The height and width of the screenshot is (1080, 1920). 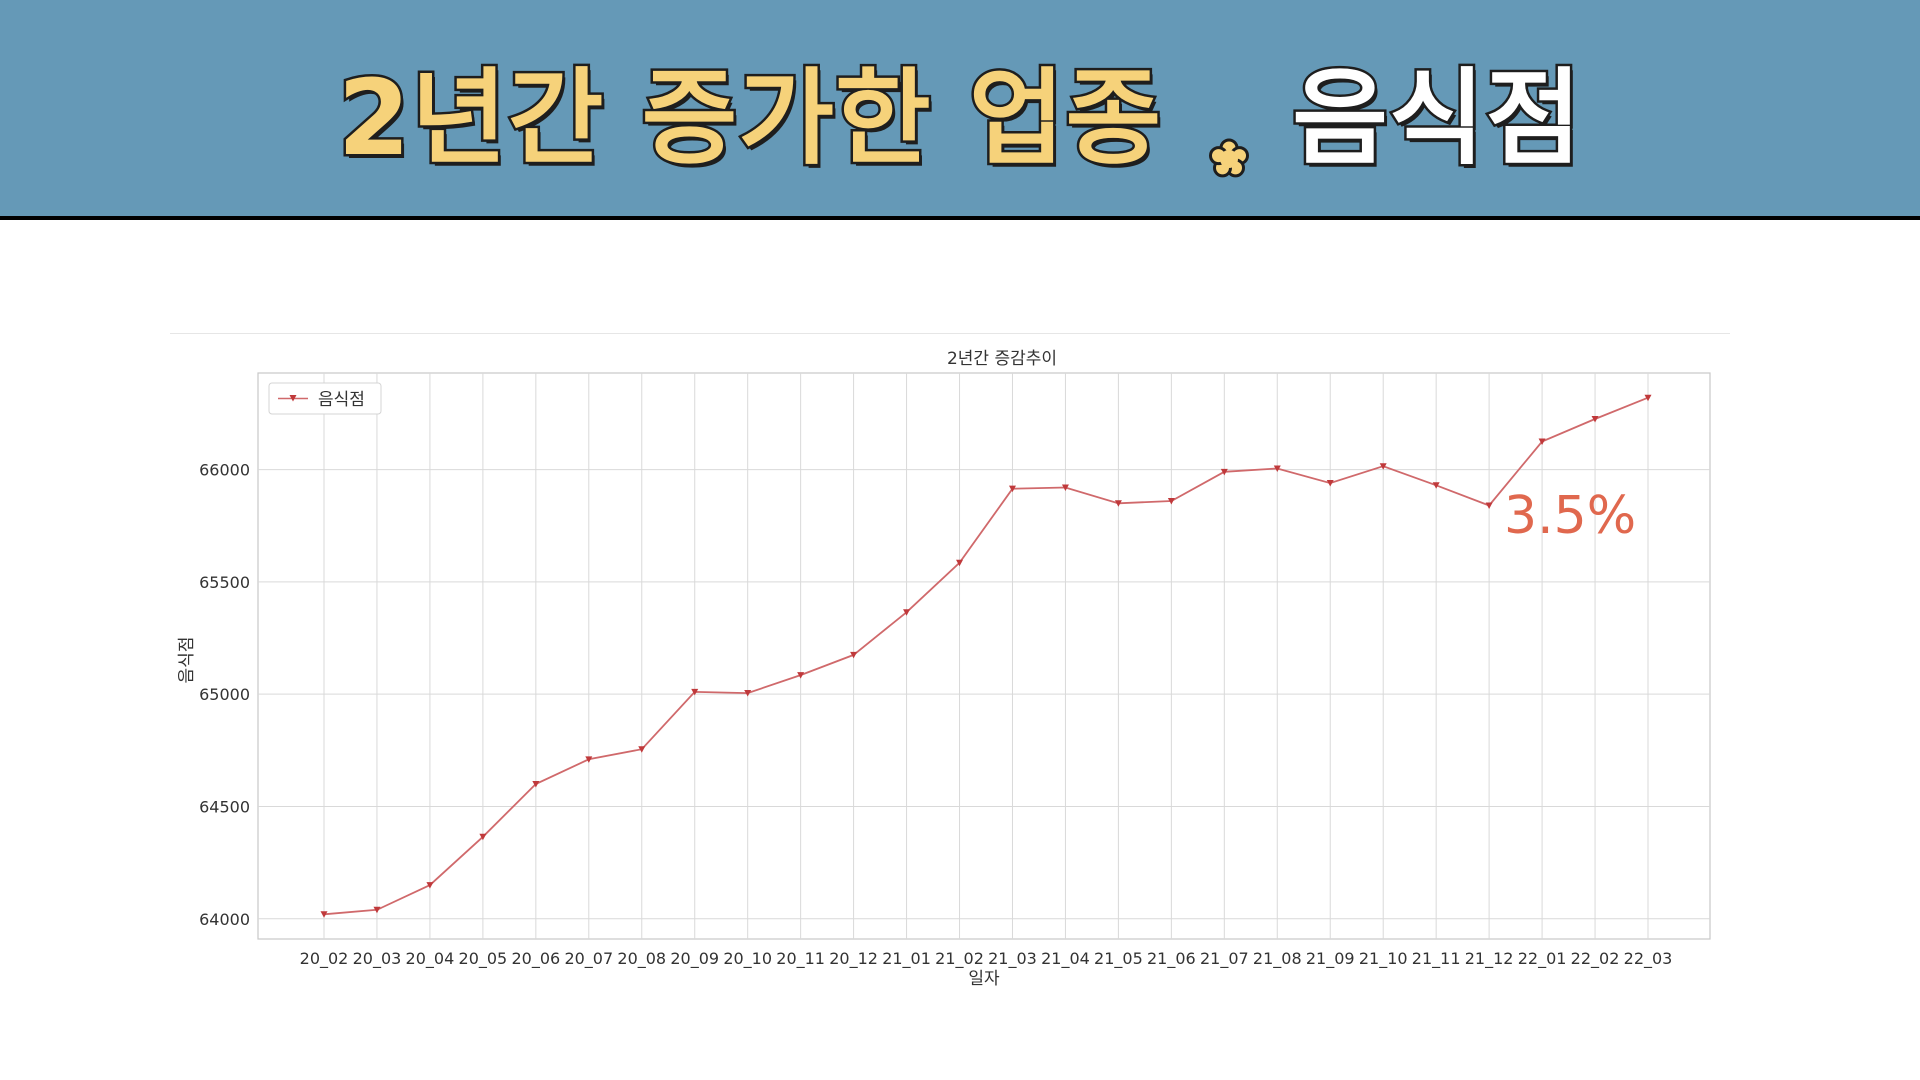 I want to click on chart-title: 2년간 증감추이, so click(x=1002, y=359).